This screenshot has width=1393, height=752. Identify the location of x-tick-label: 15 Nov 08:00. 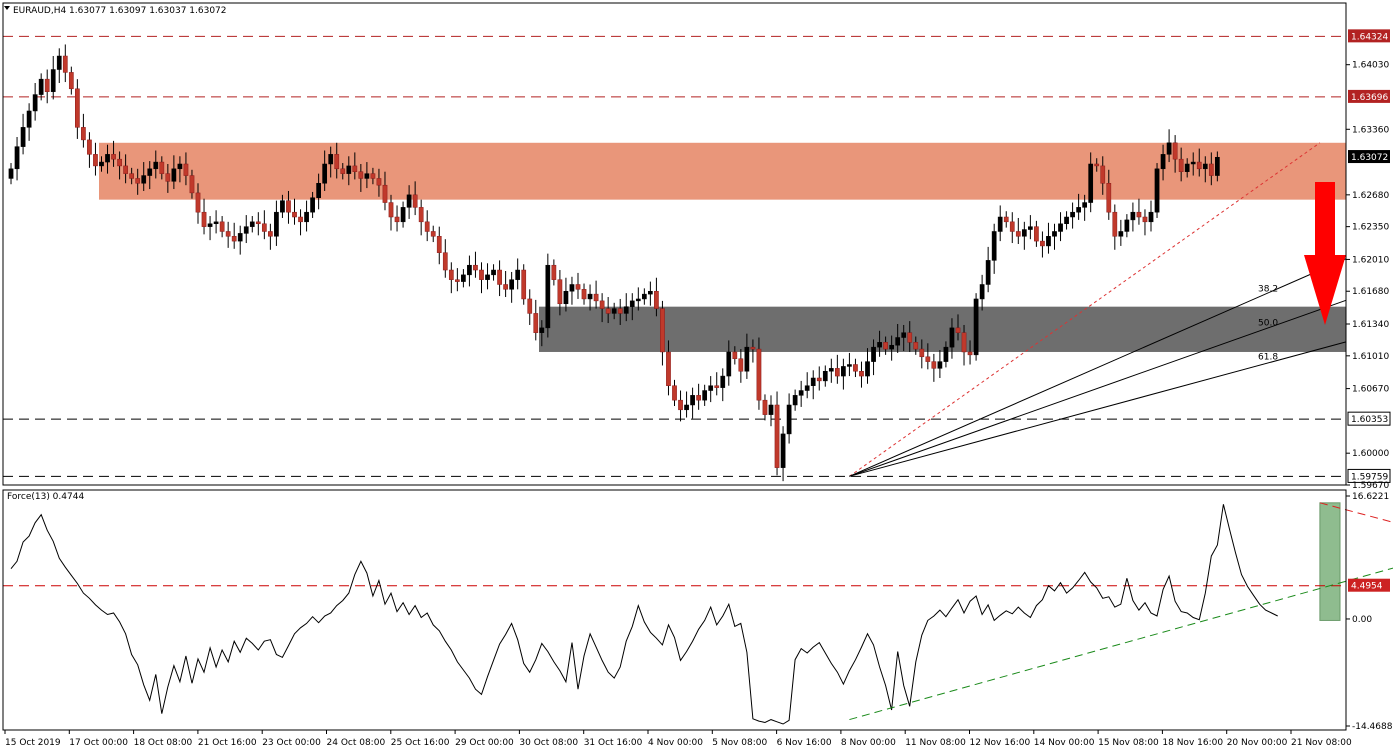
(1128, 743).